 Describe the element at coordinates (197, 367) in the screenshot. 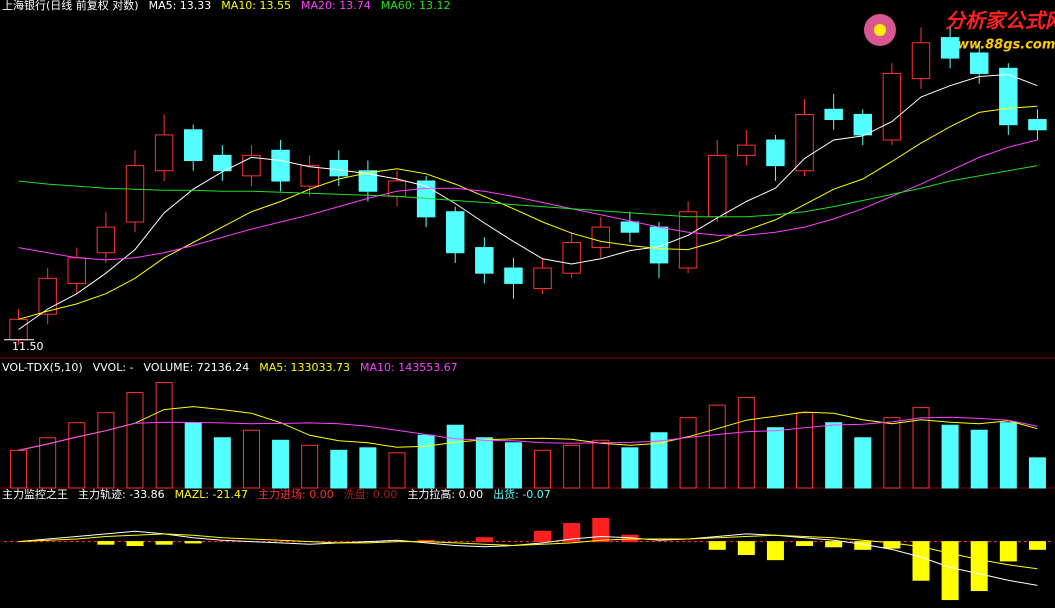

I see `header-label: VOLUME: 72136.24` at that location.